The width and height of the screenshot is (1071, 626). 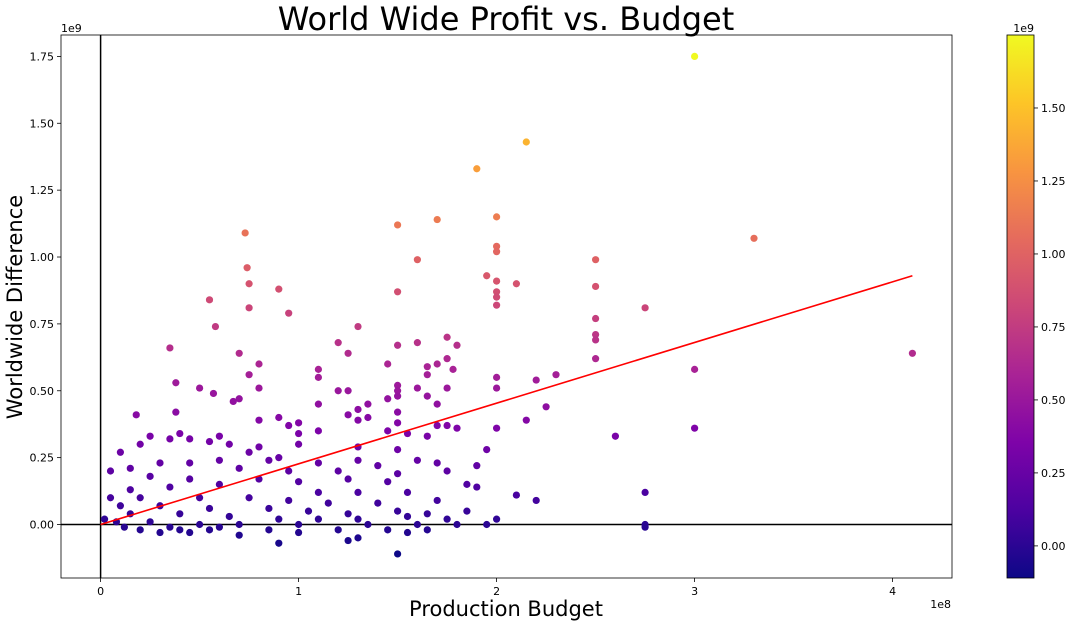 I want to click on colorbar-offset-label: 1e9, so click(x=1023, y=28).